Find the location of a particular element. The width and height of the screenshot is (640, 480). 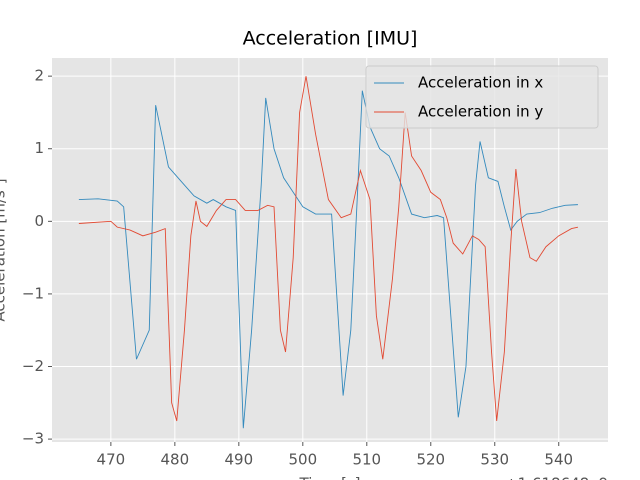

y-tick-label: −3 is located at coordinates (33, 439).